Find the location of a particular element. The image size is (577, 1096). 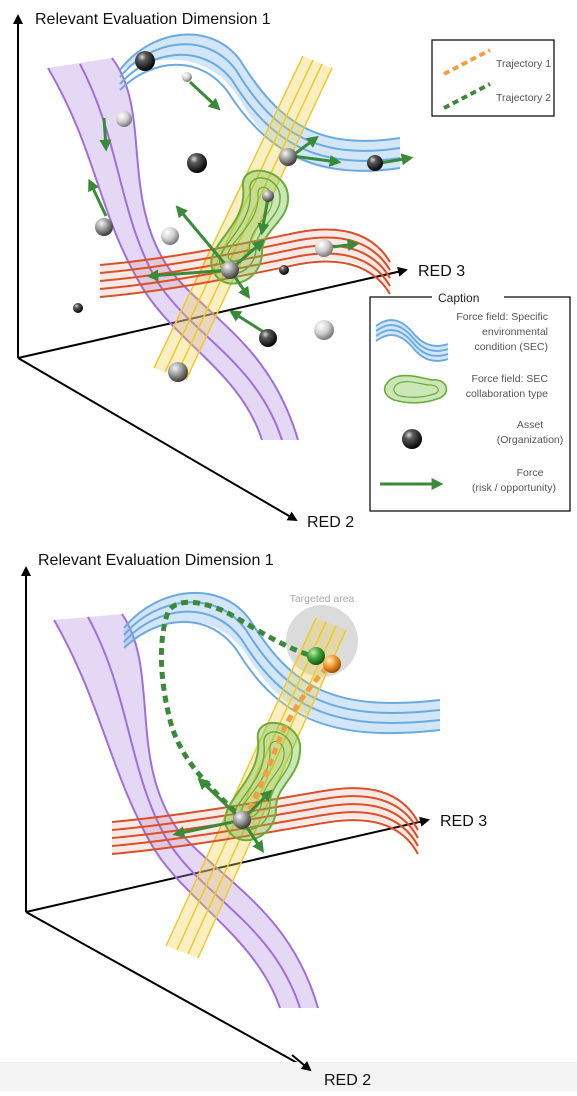

force-arrows is located at coordinates (251, 209).